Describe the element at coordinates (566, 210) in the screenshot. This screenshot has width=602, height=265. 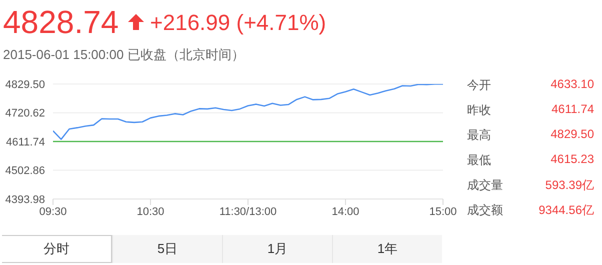
I see `text: 9344.56亿` at that location.